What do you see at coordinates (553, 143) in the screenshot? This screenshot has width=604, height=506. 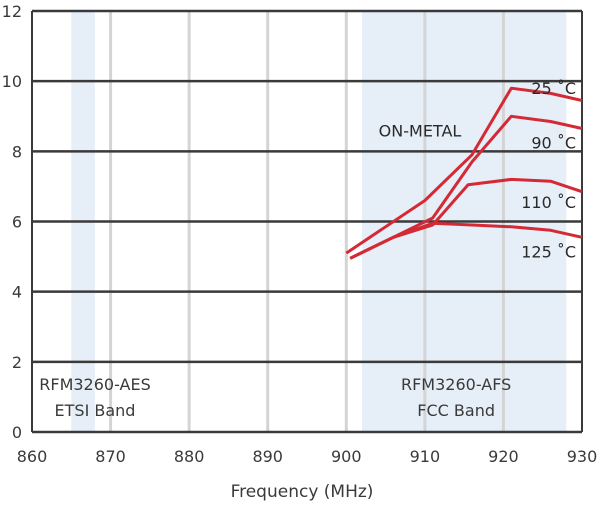 I see `series-label: 90 ˚C` at bounding box center [553, 143].